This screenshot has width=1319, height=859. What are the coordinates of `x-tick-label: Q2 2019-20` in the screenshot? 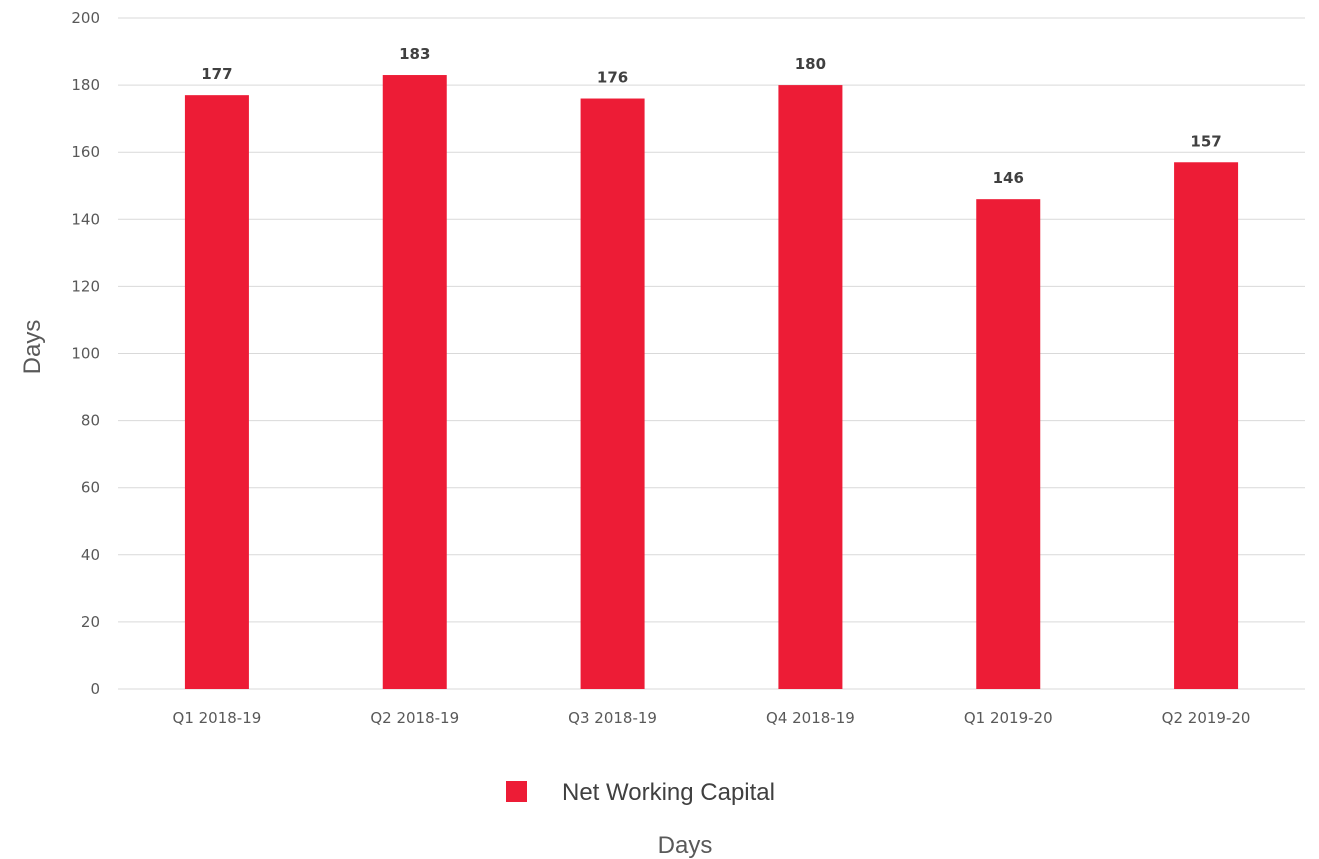 It's located at (1206, 718).